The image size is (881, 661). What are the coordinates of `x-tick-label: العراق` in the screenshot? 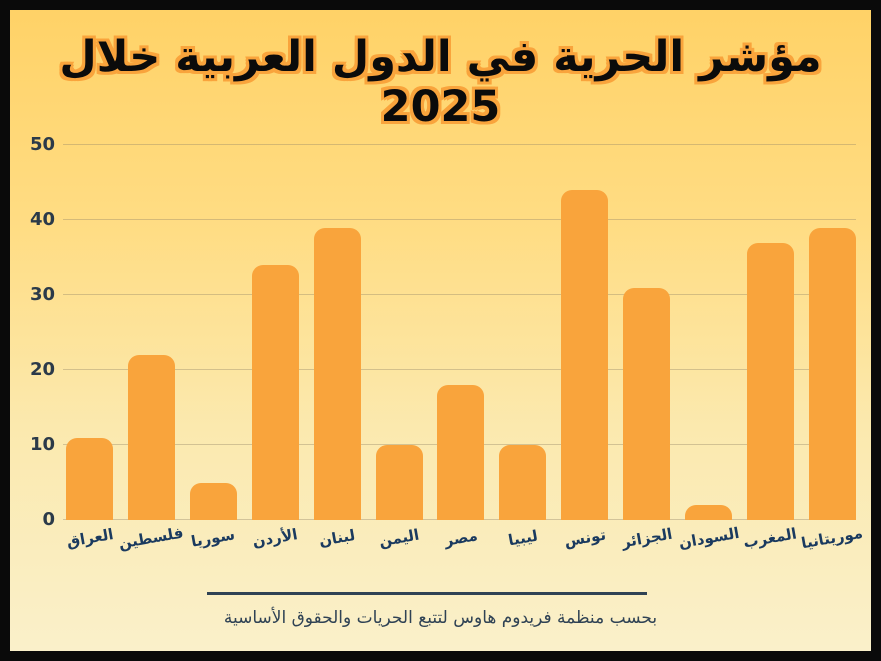 It's located at (89, 538).